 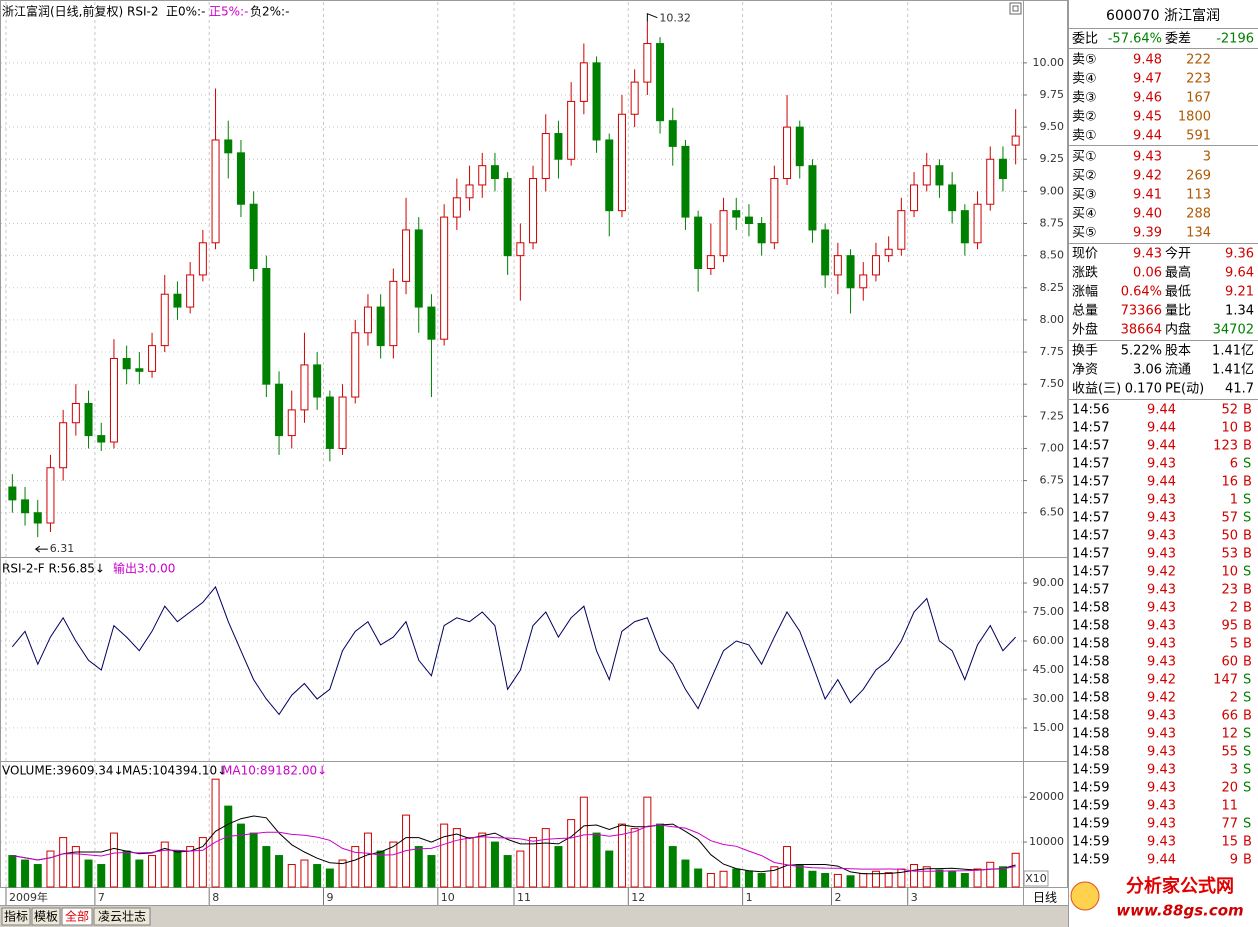 I want to click on y-tick-label: 60.00, so click(x=1049, y=640).